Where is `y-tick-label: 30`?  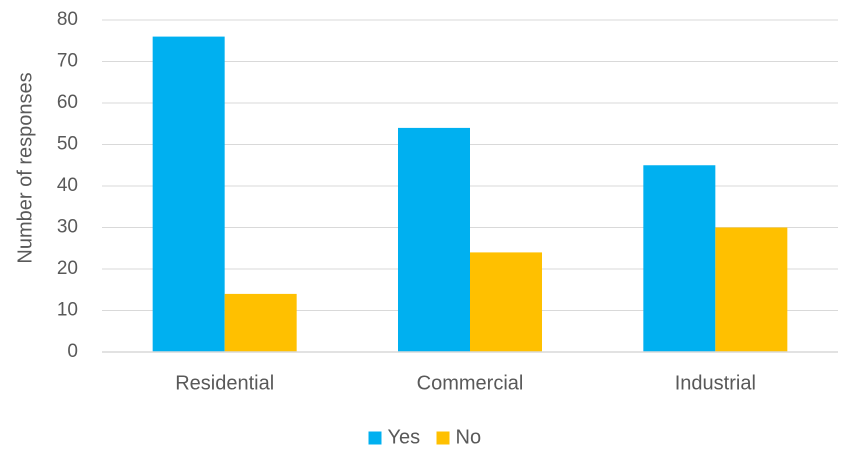
y-tick-label: 30 is located at coordinates (67, 227).